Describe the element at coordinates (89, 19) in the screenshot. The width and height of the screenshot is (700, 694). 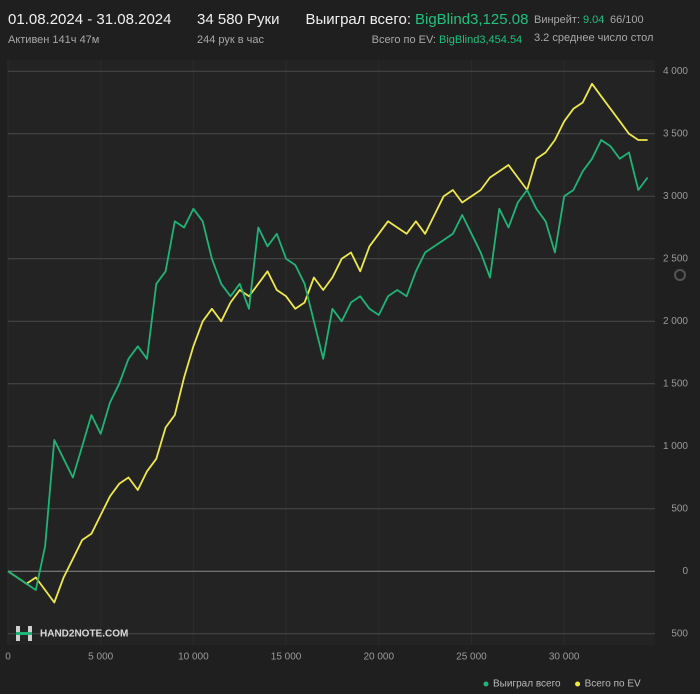
I see `period: 01.08.2024 - 31.08.2024` at that location.